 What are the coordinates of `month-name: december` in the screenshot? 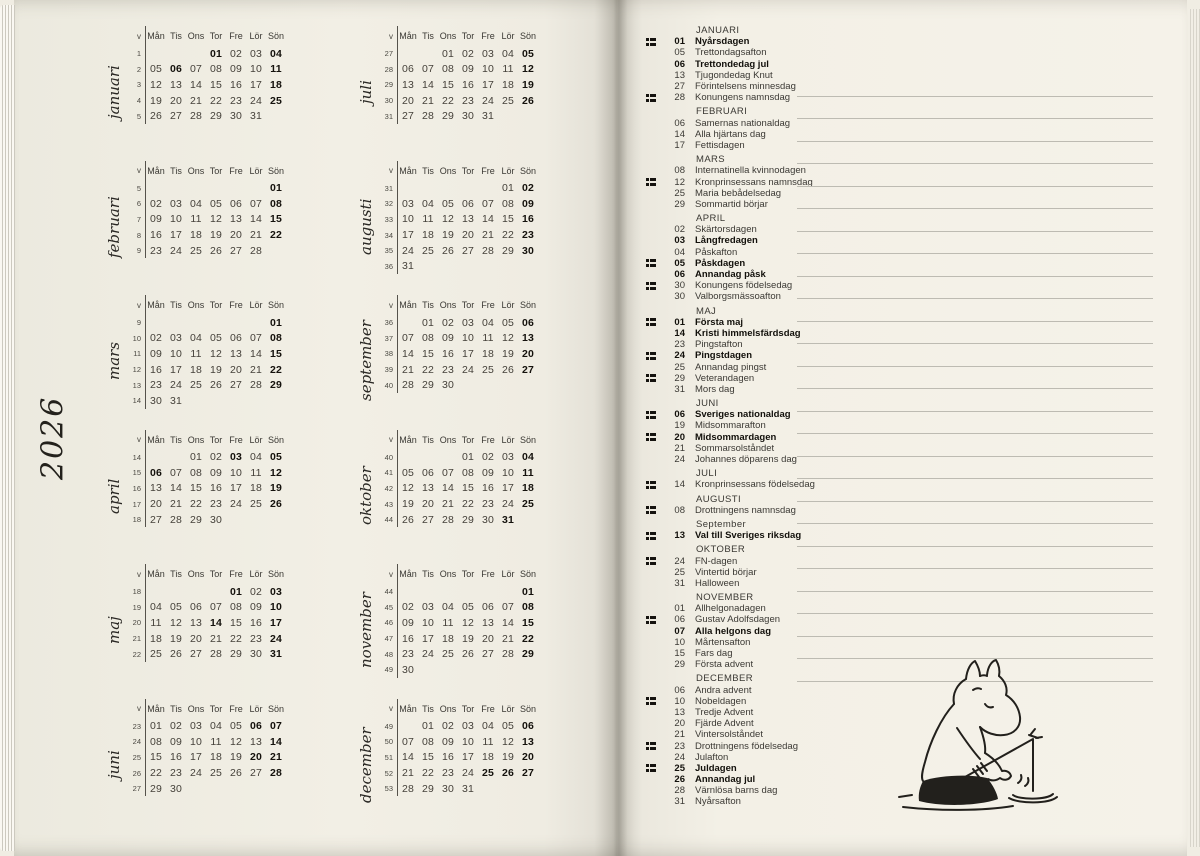 It's located at (366, 764).